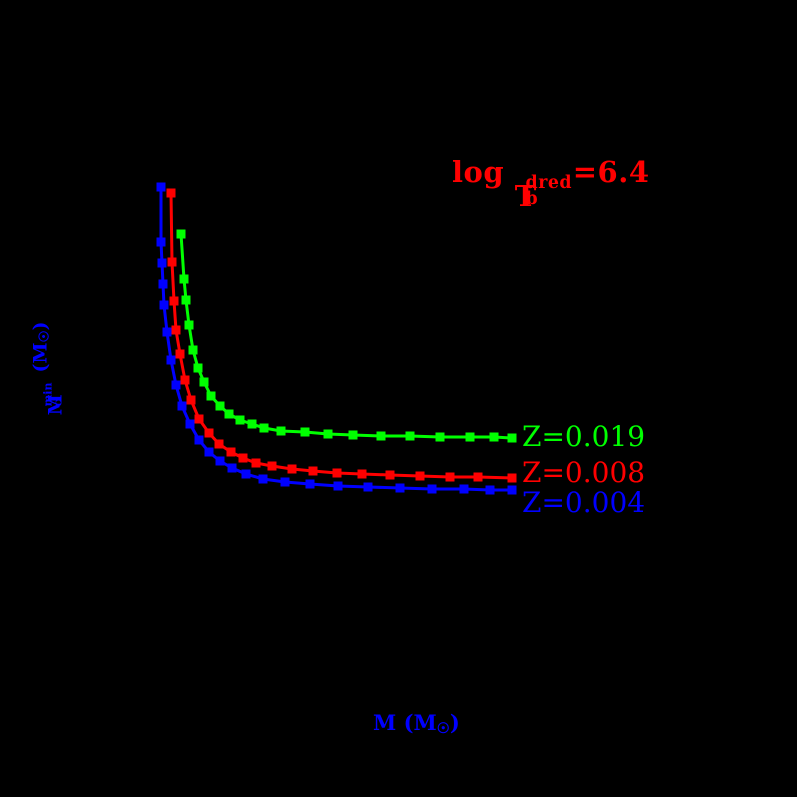 The height and width of the screenshot is (797, 797). Describe the element at coordinates (532, 199) in the screenshot. I see `annotation-subscript: b` at that location.